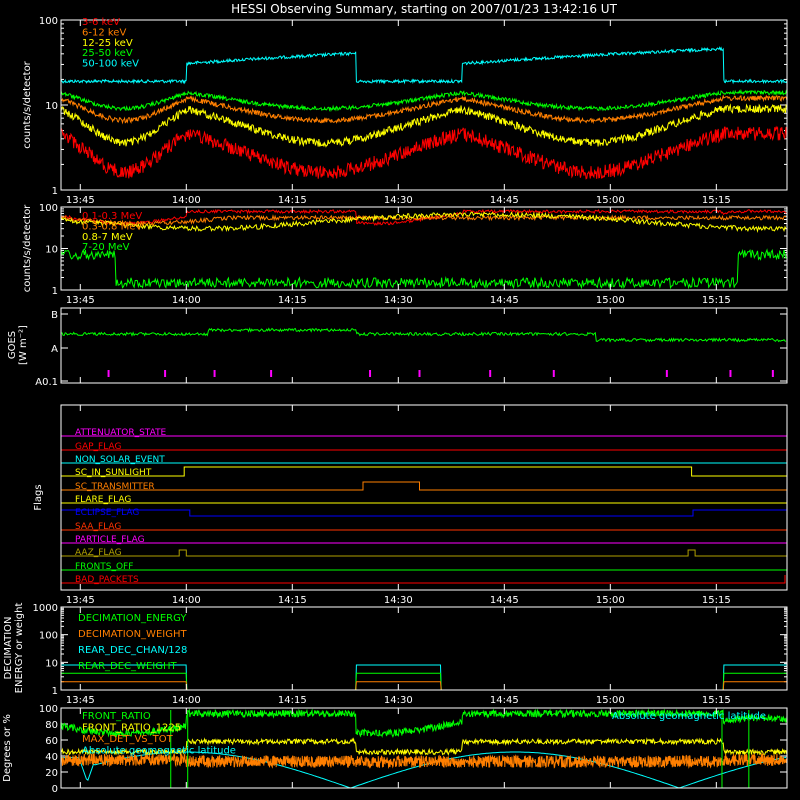 This screenshot has height=800, width=800. I want to click on y-axis-label: Flags, so click(38, 497).